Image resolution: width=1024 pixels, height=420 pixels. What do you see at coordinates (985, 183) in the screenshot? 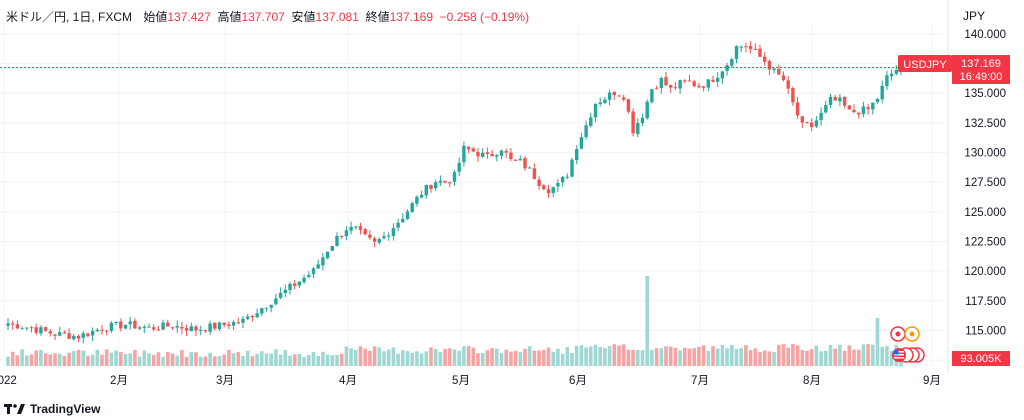
I see `price-tick-label: 127.500` at bounding box center [985, 183].